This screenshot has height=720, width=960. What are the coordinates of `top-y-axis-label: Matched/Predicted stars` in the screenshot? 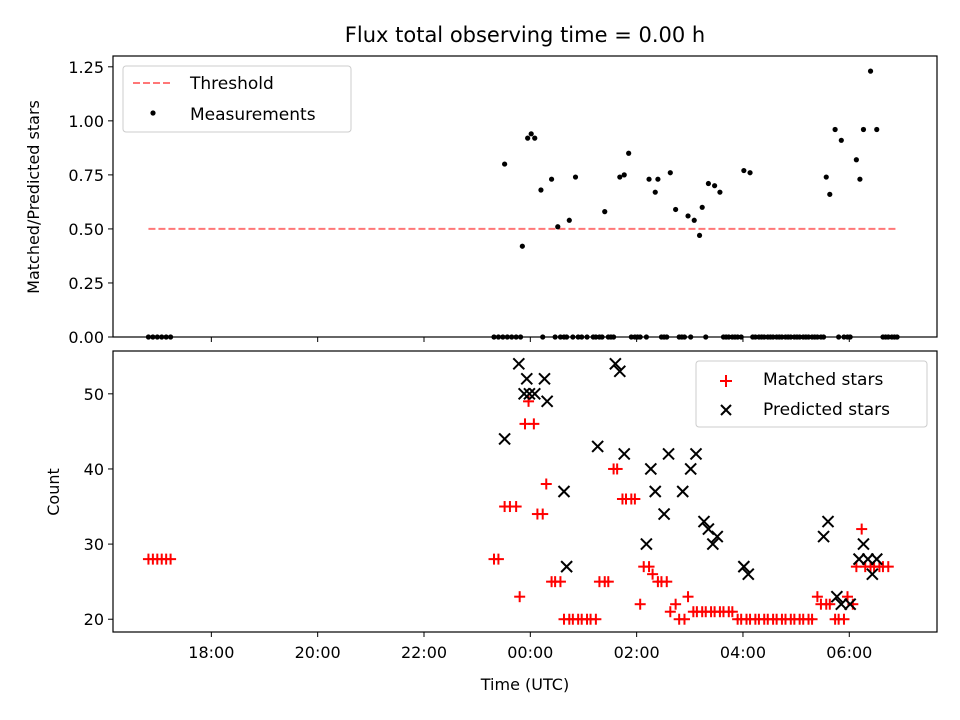 It's located at (33, 197).